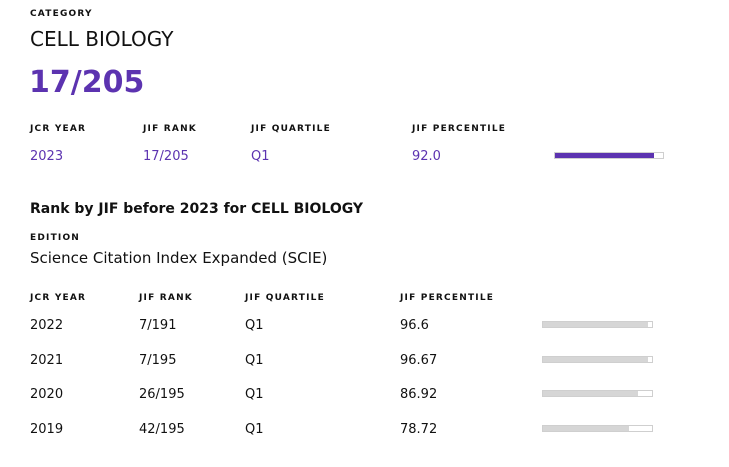 Image resolution: width=729 pixels, height=467 pixels. What do you see at coordinates (414, 325) in the screenshot?
I see `history-percentile: 96.6` at bounding box center [414, 325].